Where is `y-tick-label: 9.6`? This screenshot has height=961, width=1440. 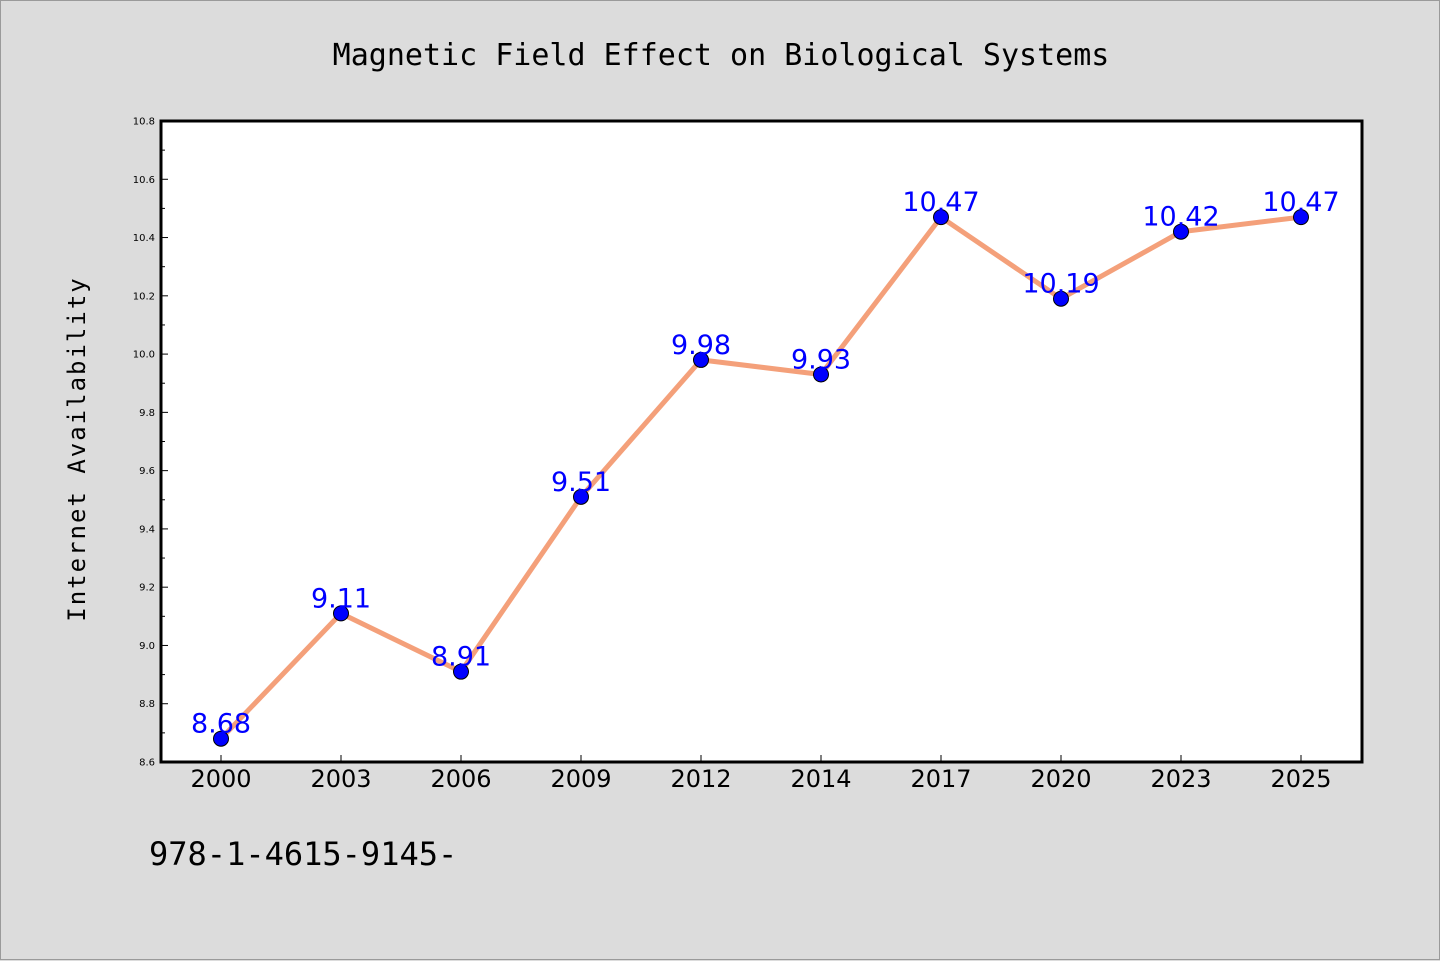 y-tick-label: 9.6 is located at coordinates (147, 471).